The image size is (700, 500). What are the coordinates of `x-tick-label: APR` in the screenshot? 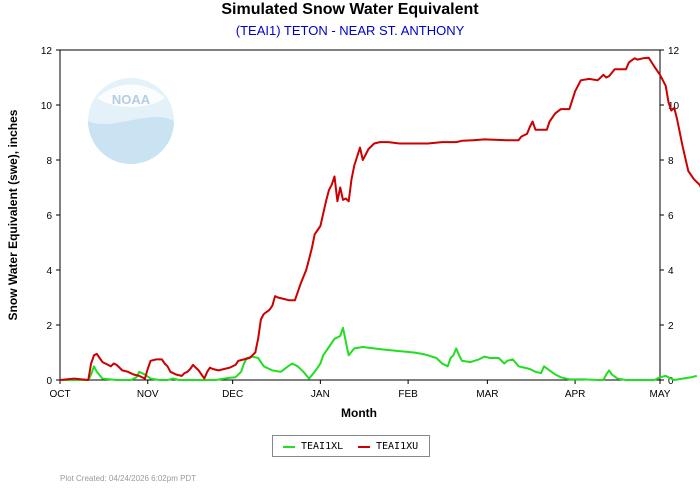 It's located at (575, 394).